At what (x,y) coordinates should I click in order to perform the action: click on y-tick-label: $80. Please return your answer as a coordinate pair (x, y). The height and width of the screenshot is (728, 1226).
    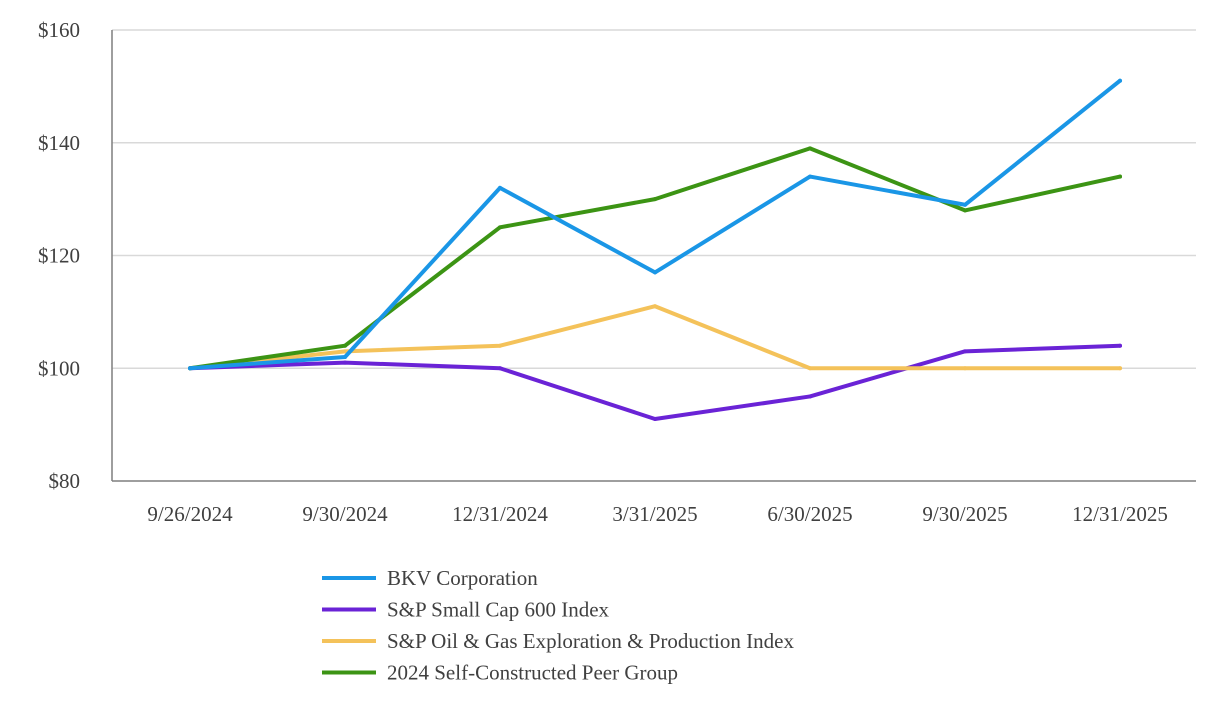
    Looking at the image, I should click on (65, 481).